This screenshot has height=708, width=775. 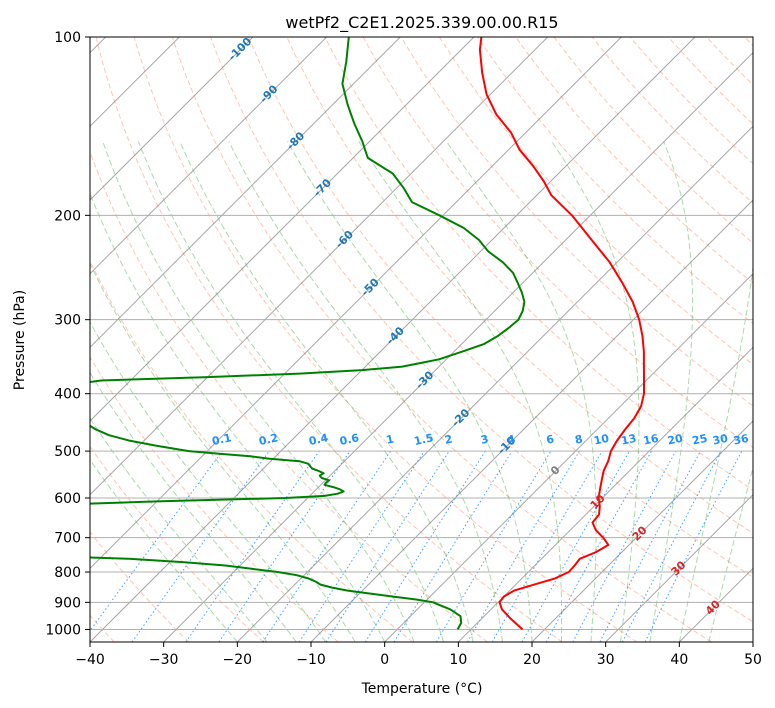 I want to click on mixing-ratio-label: 10, so click(x=602, y=440).